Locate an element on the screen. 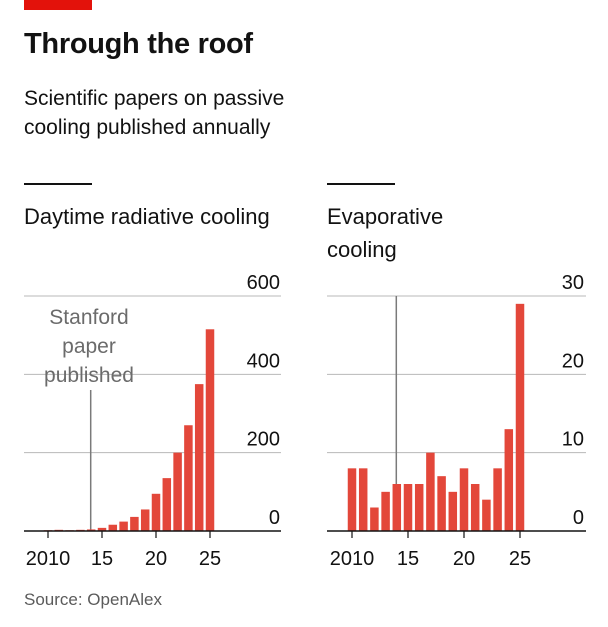 This screenshot has width=608, height=627. y-tick-label: 400 is located at coordinates (263, 361).